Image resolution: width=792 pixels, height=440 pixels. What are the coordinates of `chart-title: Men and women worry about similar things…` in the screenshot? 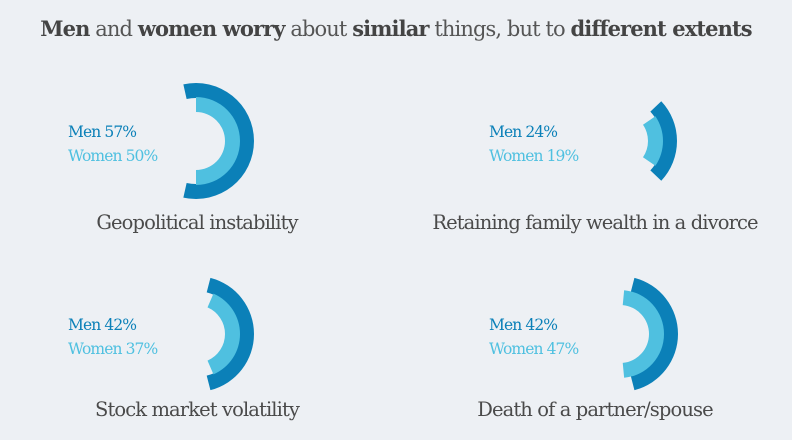 It's located at (396, 28).